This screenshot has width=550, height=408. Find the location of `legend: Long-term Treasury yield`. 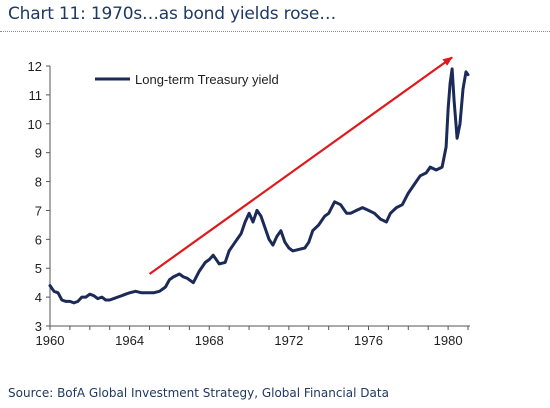

legend: Long-term Treasury yield is located at coordinates (187, 79).